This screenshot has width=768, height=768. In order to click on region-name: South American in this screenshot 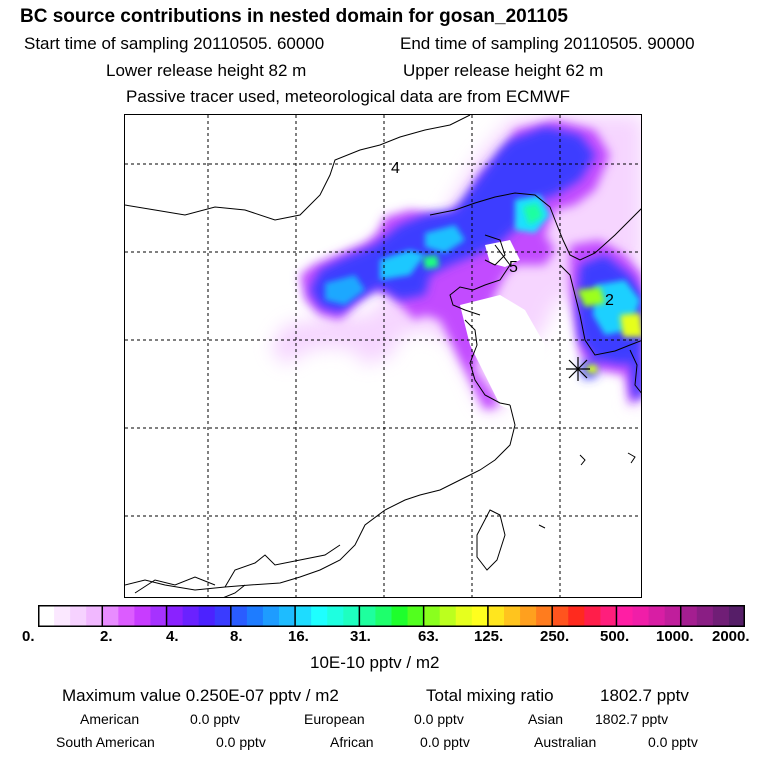, I will do `click(105, 742)`.